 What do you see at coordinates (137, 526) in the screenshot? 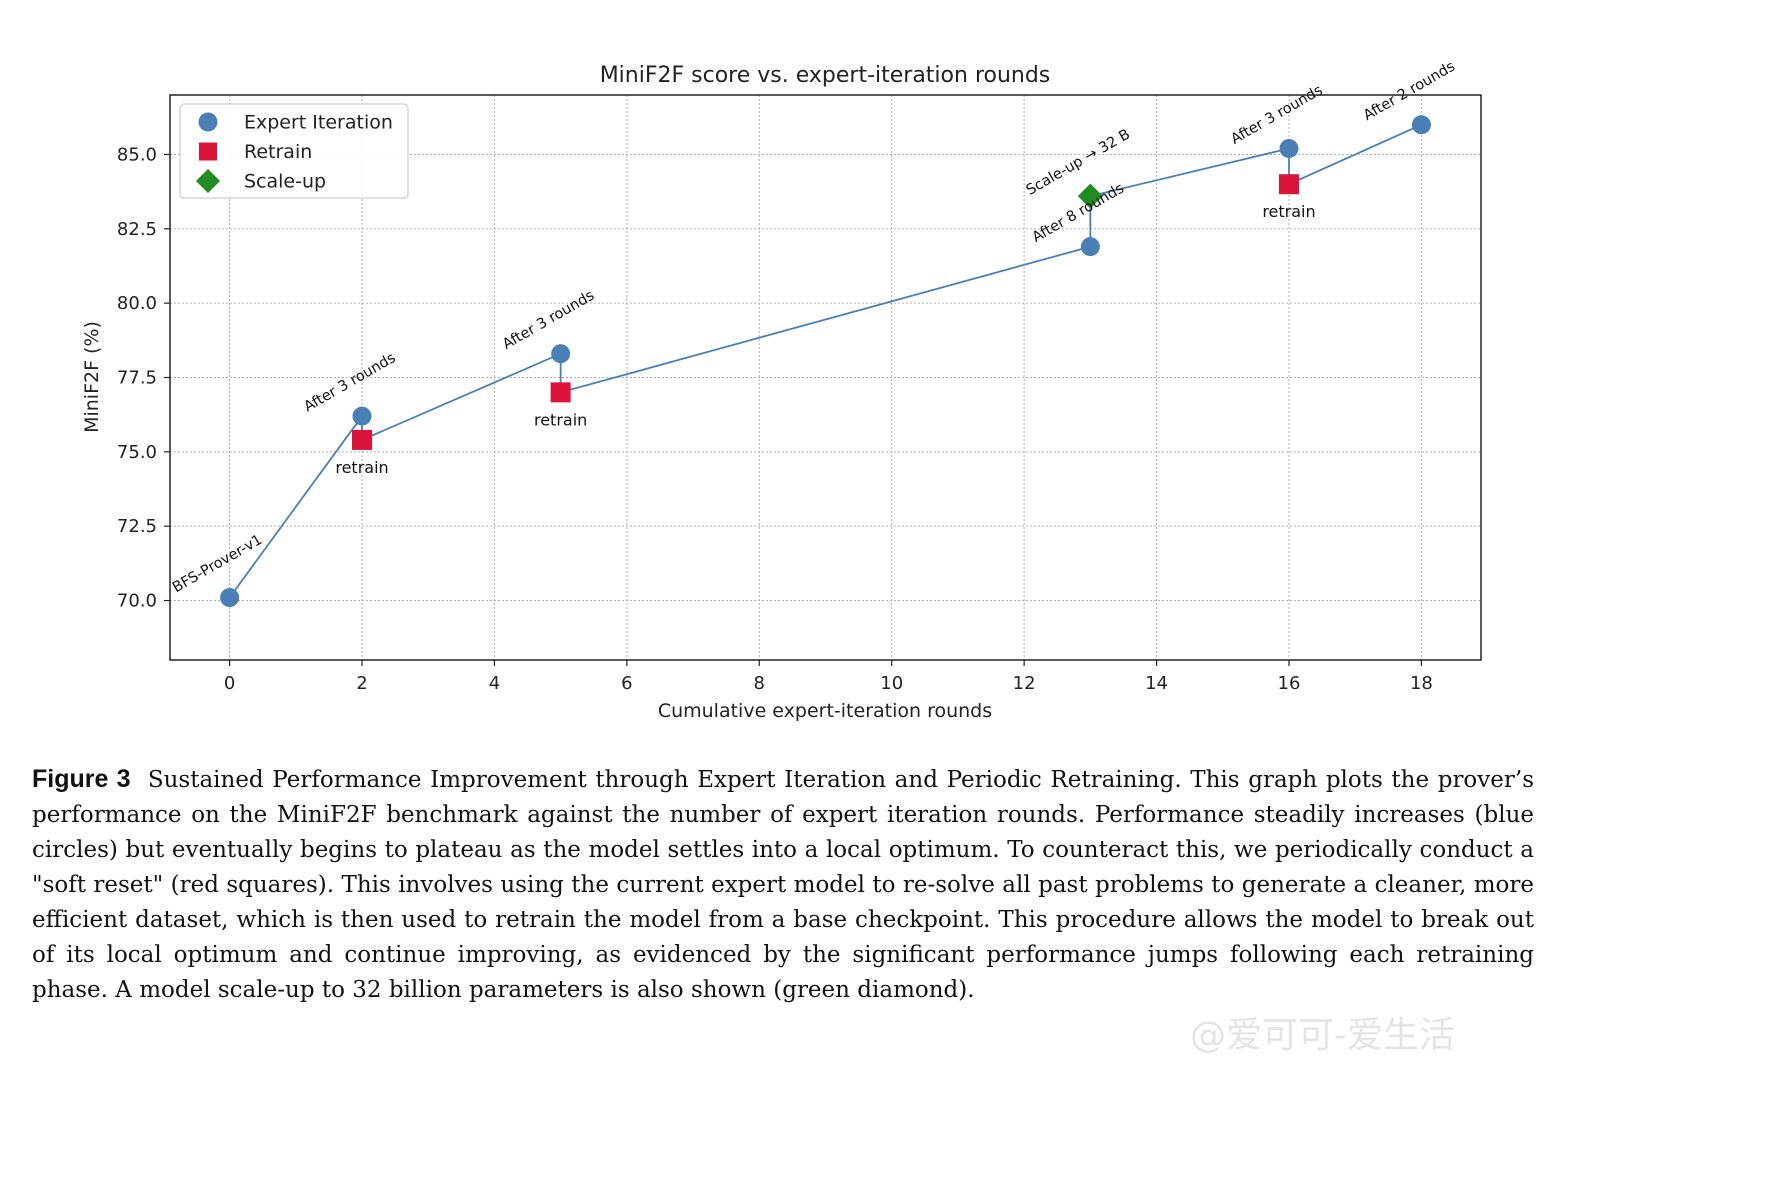
I see `y-tick-label: 72.5` at bounding box center [137, 526].